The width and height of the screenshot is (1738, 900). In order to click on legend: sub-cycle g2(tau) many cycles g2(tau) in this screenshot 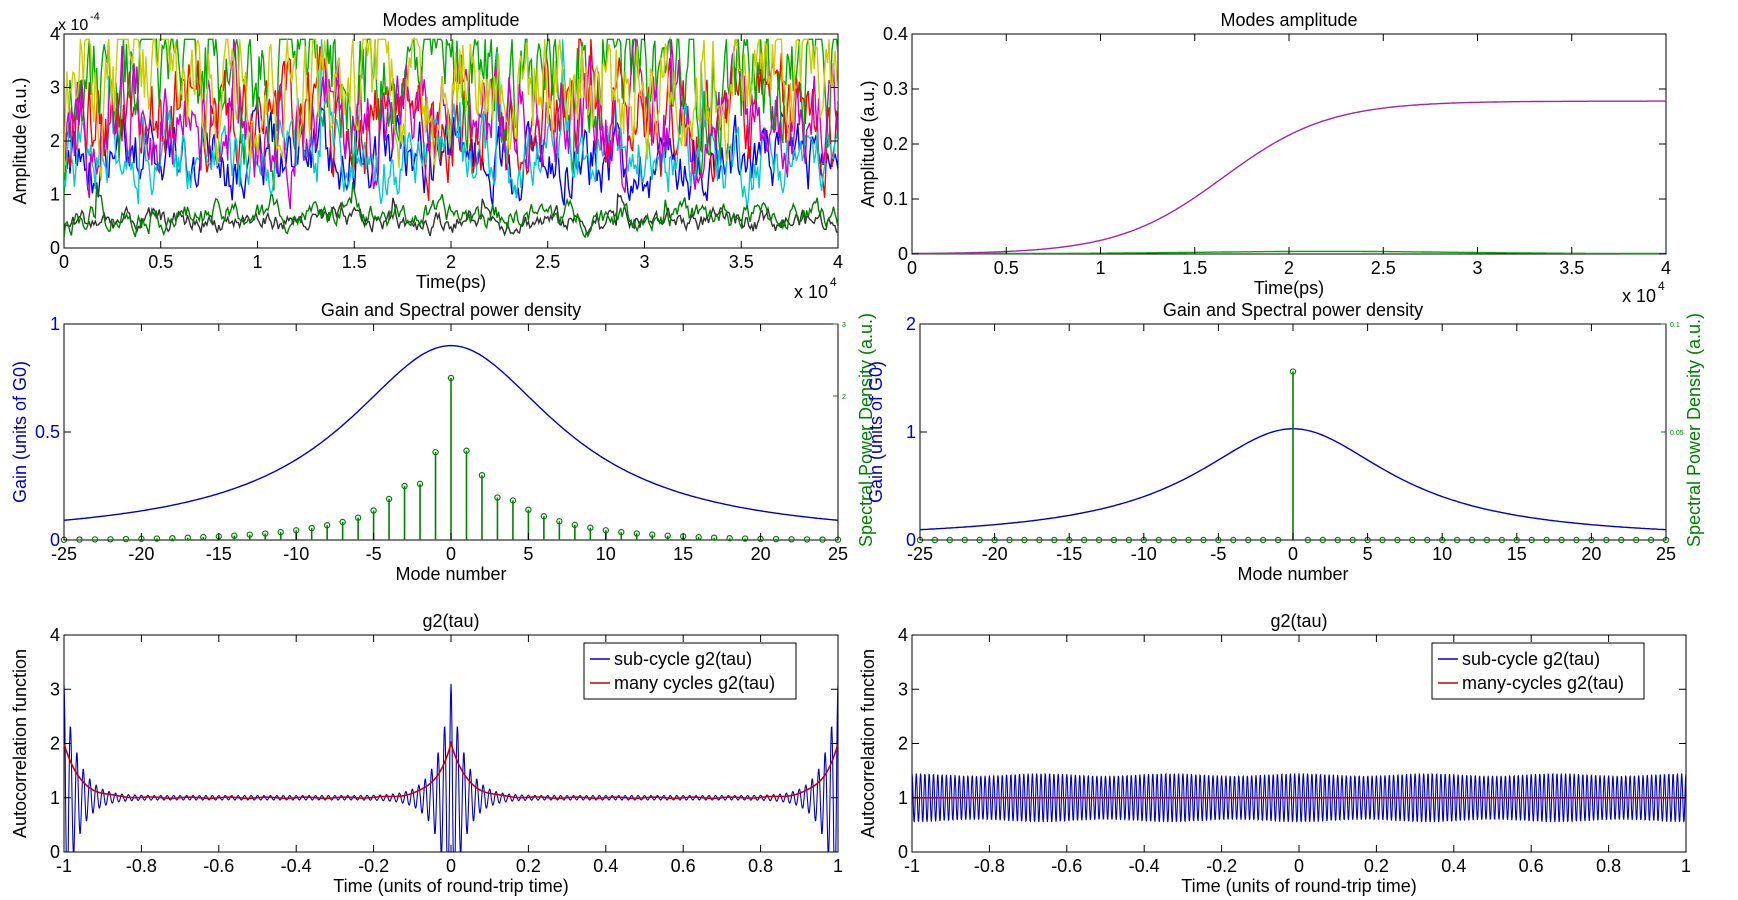, I will do `click(690, 671)`.